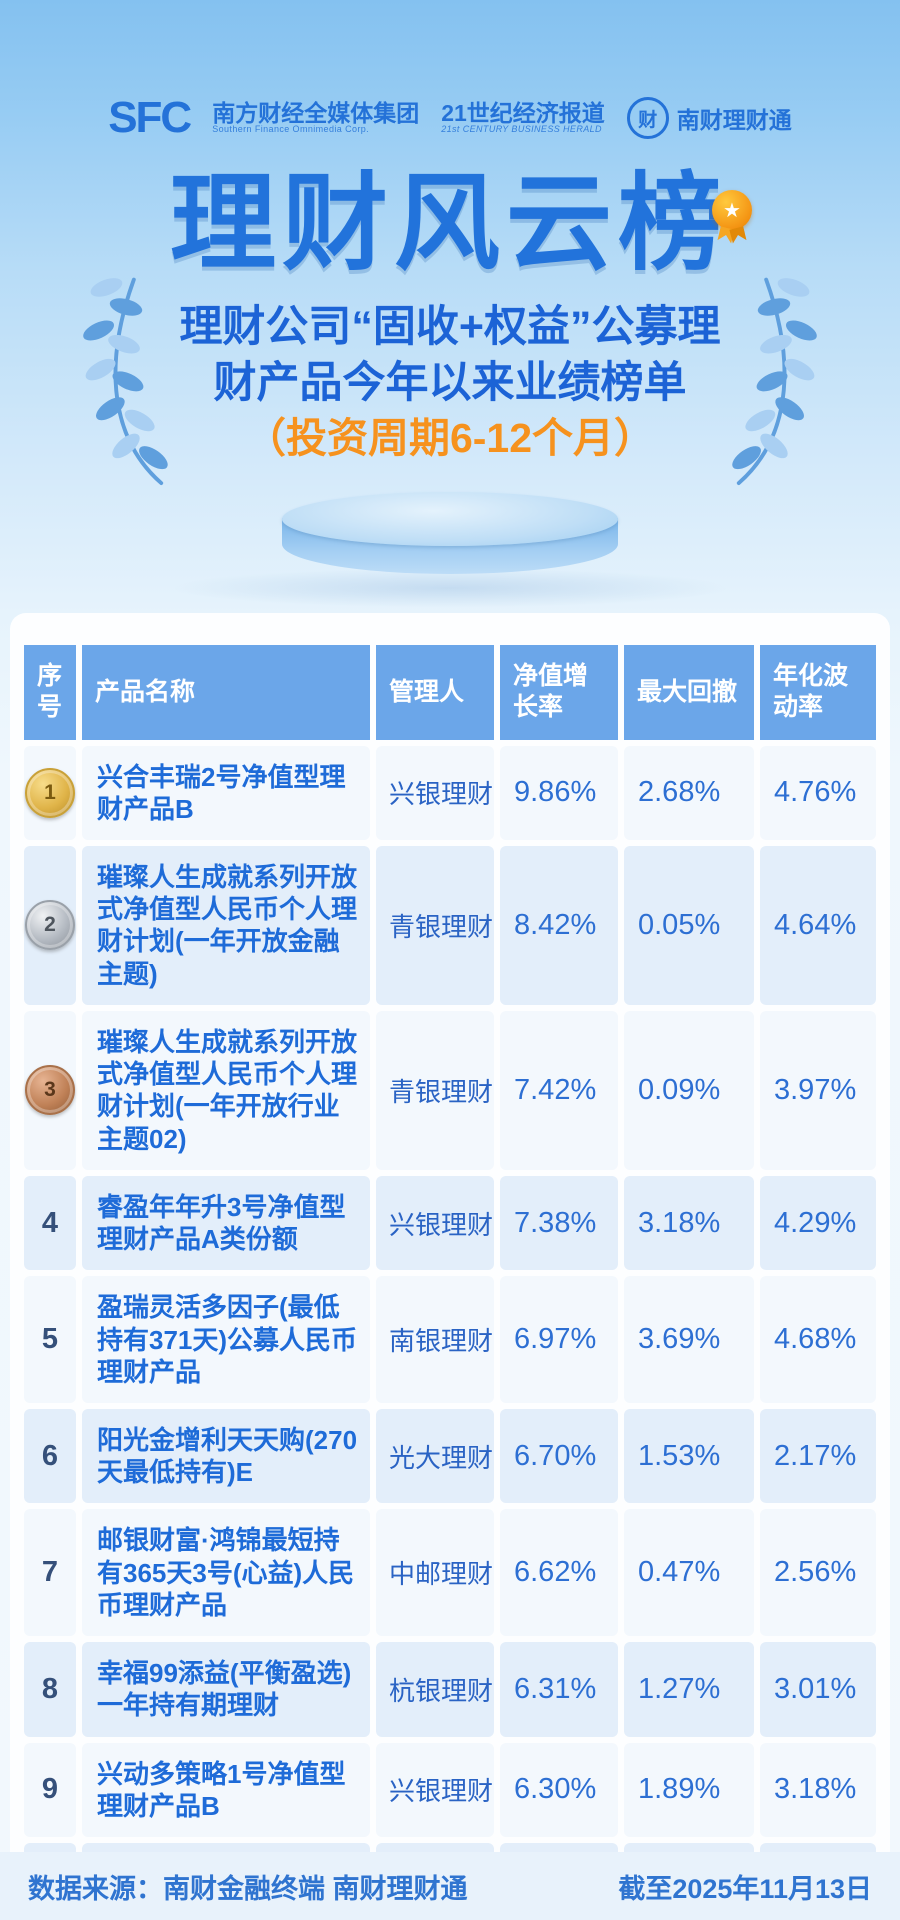 The height and width of the screenshot is (1920, 900). I want to click on rank-number: 2, so click(50, 925).